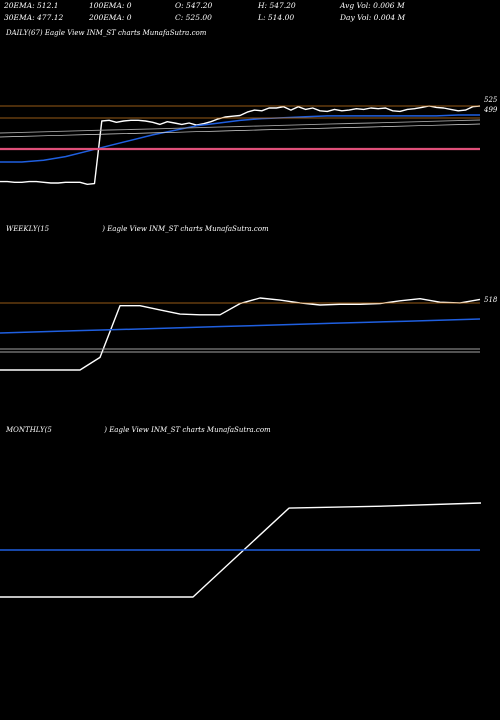 The width and height of the screenshot is (500, 720). What do you see at coordinates (28, 229) in the screenshot?
I see `weekly-label-left: WEEKLY(15` at bounding box center [28, 229].